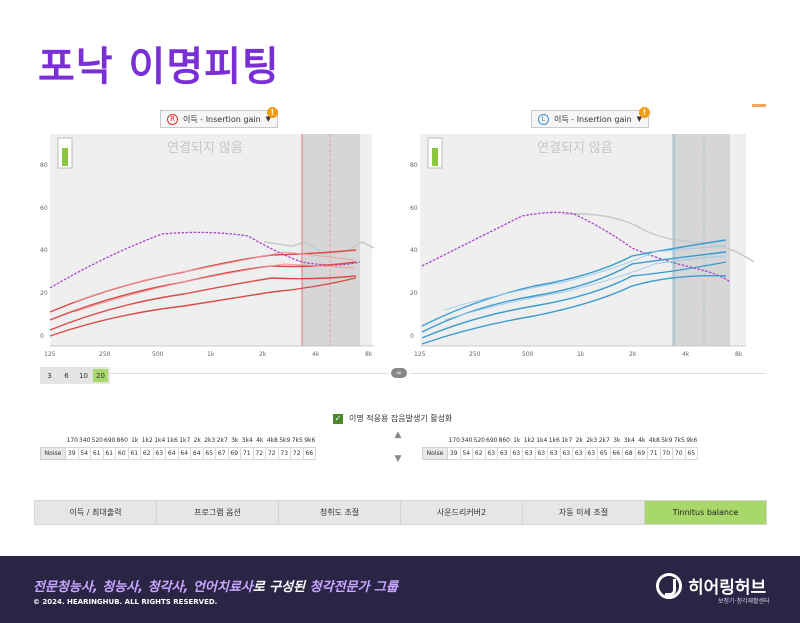 The height and width of the screenshot is (623, 800). Describe the element at coordinates (467, 440) in the screenshot. I see `freq-header-cell: 340` at that location.